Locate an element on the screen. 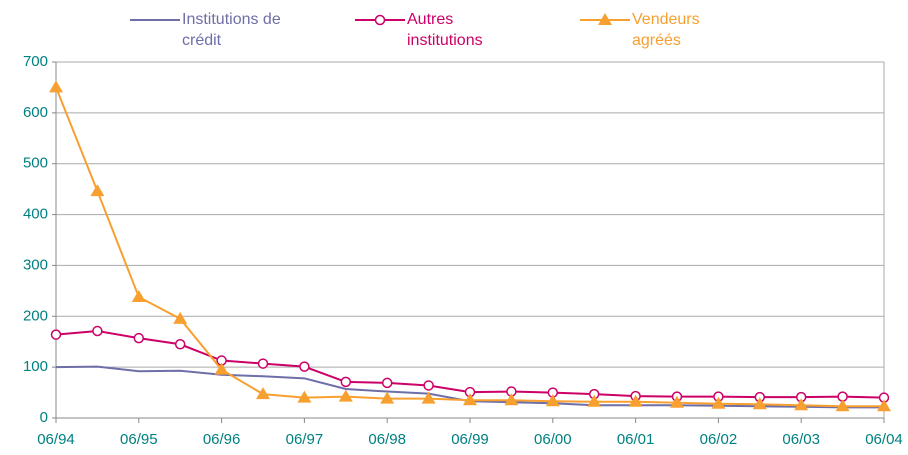 This screenshot has width=908, height=455. x-tick-label: 06/01 is located at coordinates (636, 439).